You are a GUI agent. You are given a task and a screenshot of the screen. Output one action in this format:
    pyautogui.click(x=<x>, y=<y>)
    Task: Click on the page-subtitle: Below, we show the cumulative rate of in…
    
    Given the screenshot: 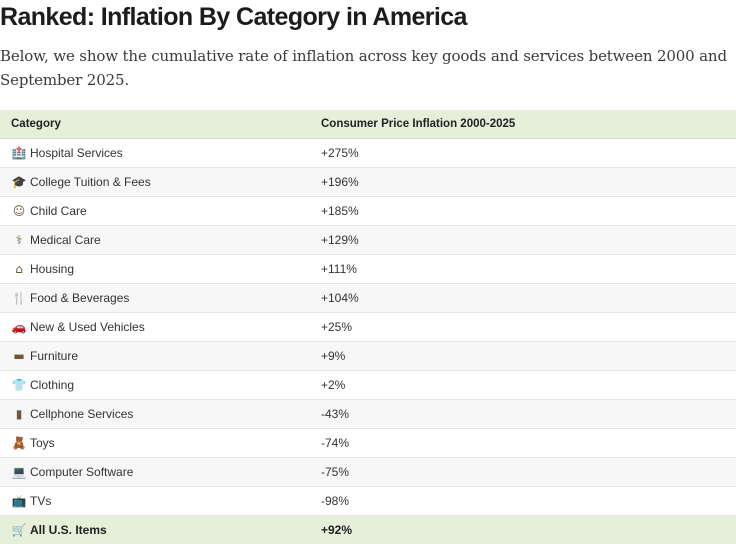 What is the action you would take?
    pyautogui.click(x=368, y=68)
    